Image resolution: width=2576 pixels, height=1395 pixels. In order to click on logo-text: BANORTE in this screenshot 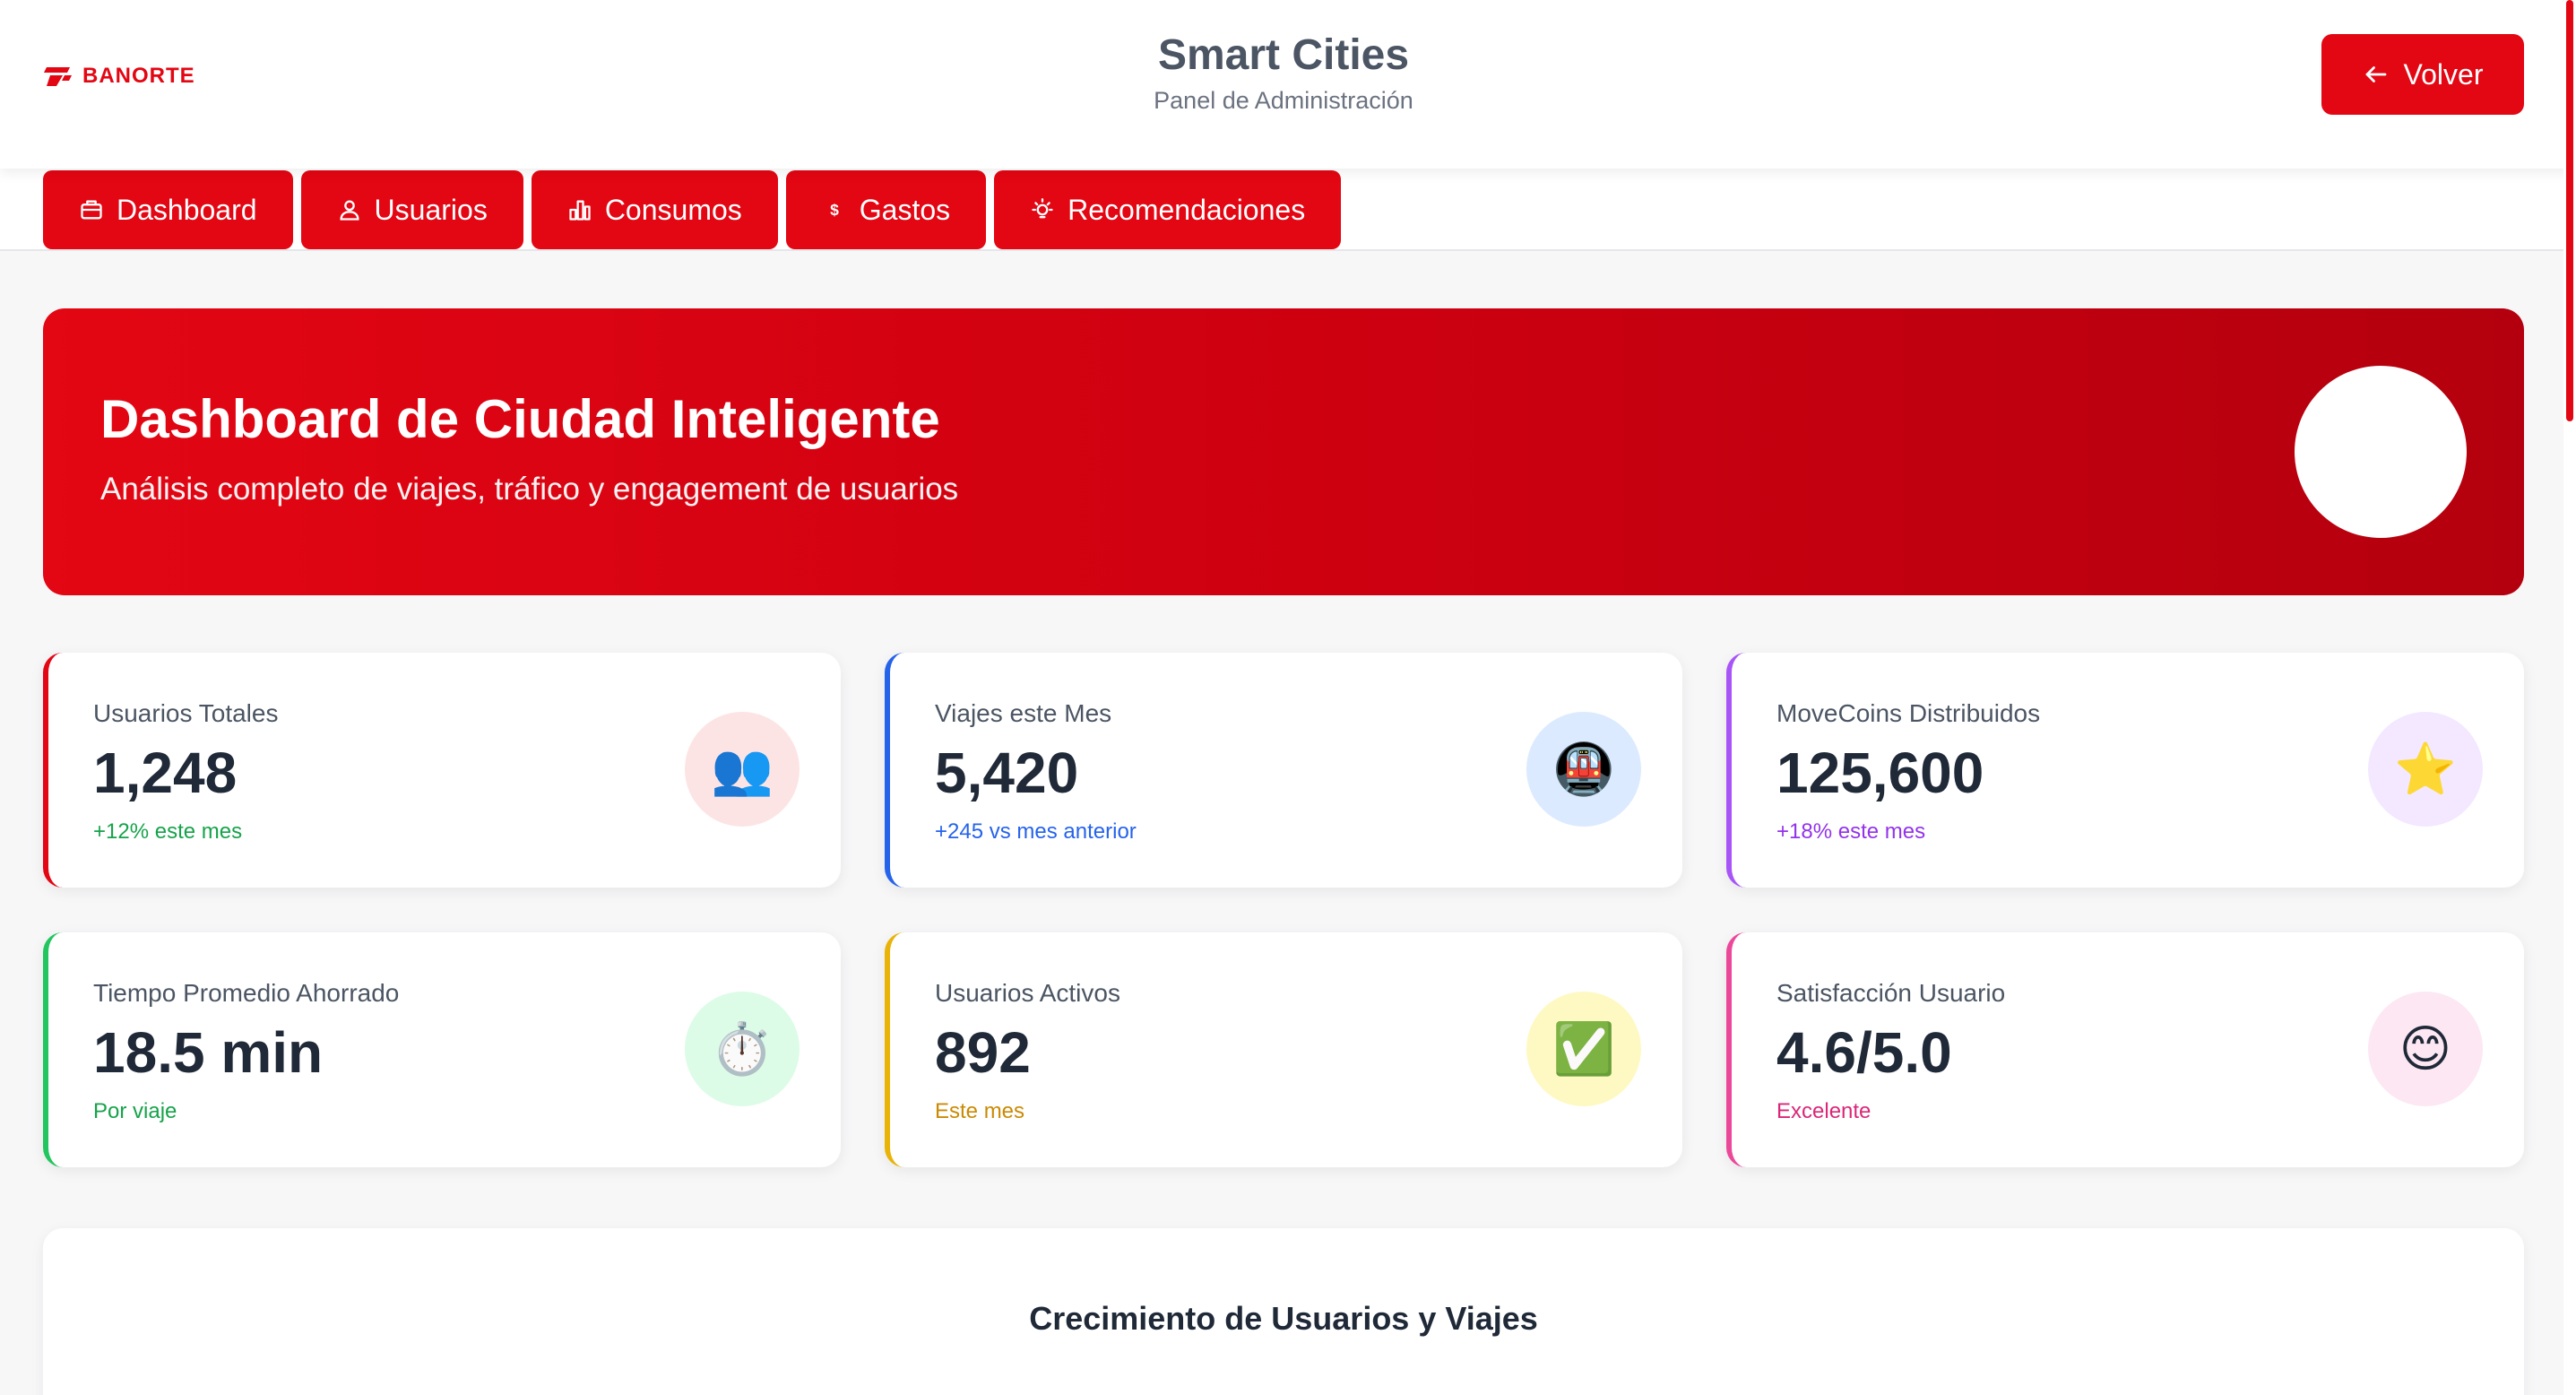, I will do `click(138, 76)`.